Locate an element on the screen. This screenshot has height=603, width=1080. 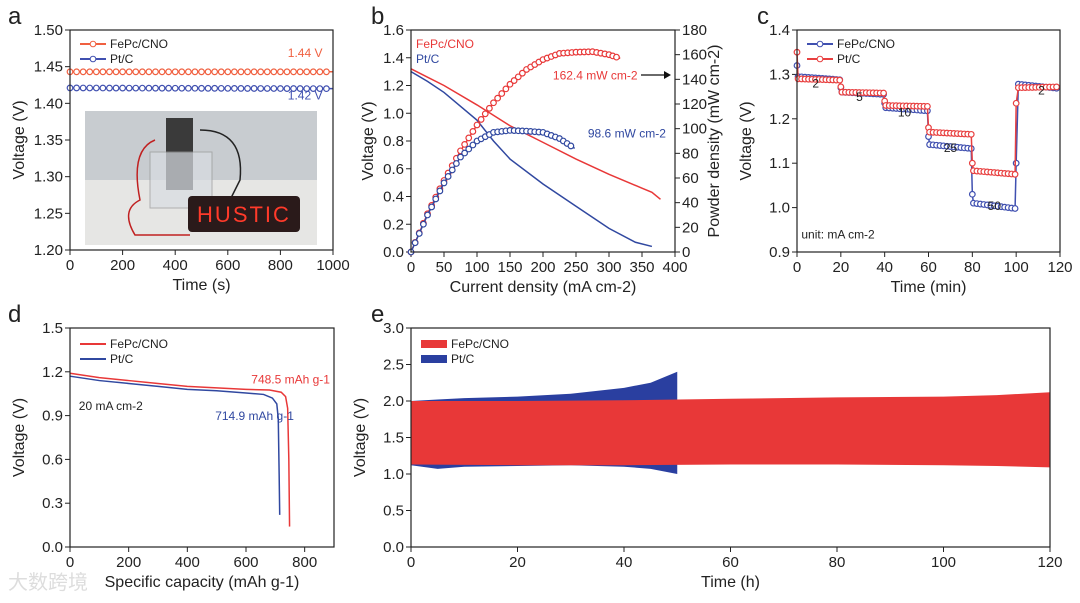
y-tick-label: 1.3 is located at coordinates (779, 74).